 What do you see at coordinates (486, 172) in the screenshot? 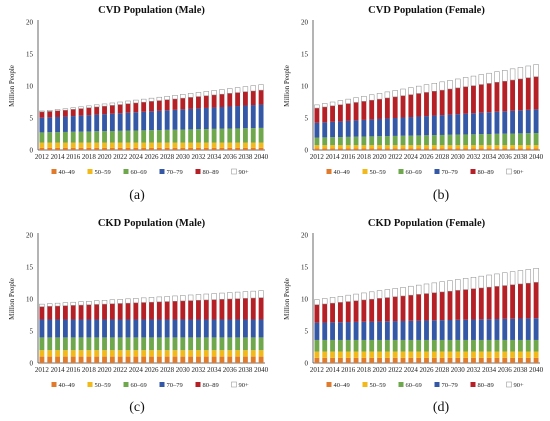
I see `legend-label: 80–89` at bounding box center [486, 172].